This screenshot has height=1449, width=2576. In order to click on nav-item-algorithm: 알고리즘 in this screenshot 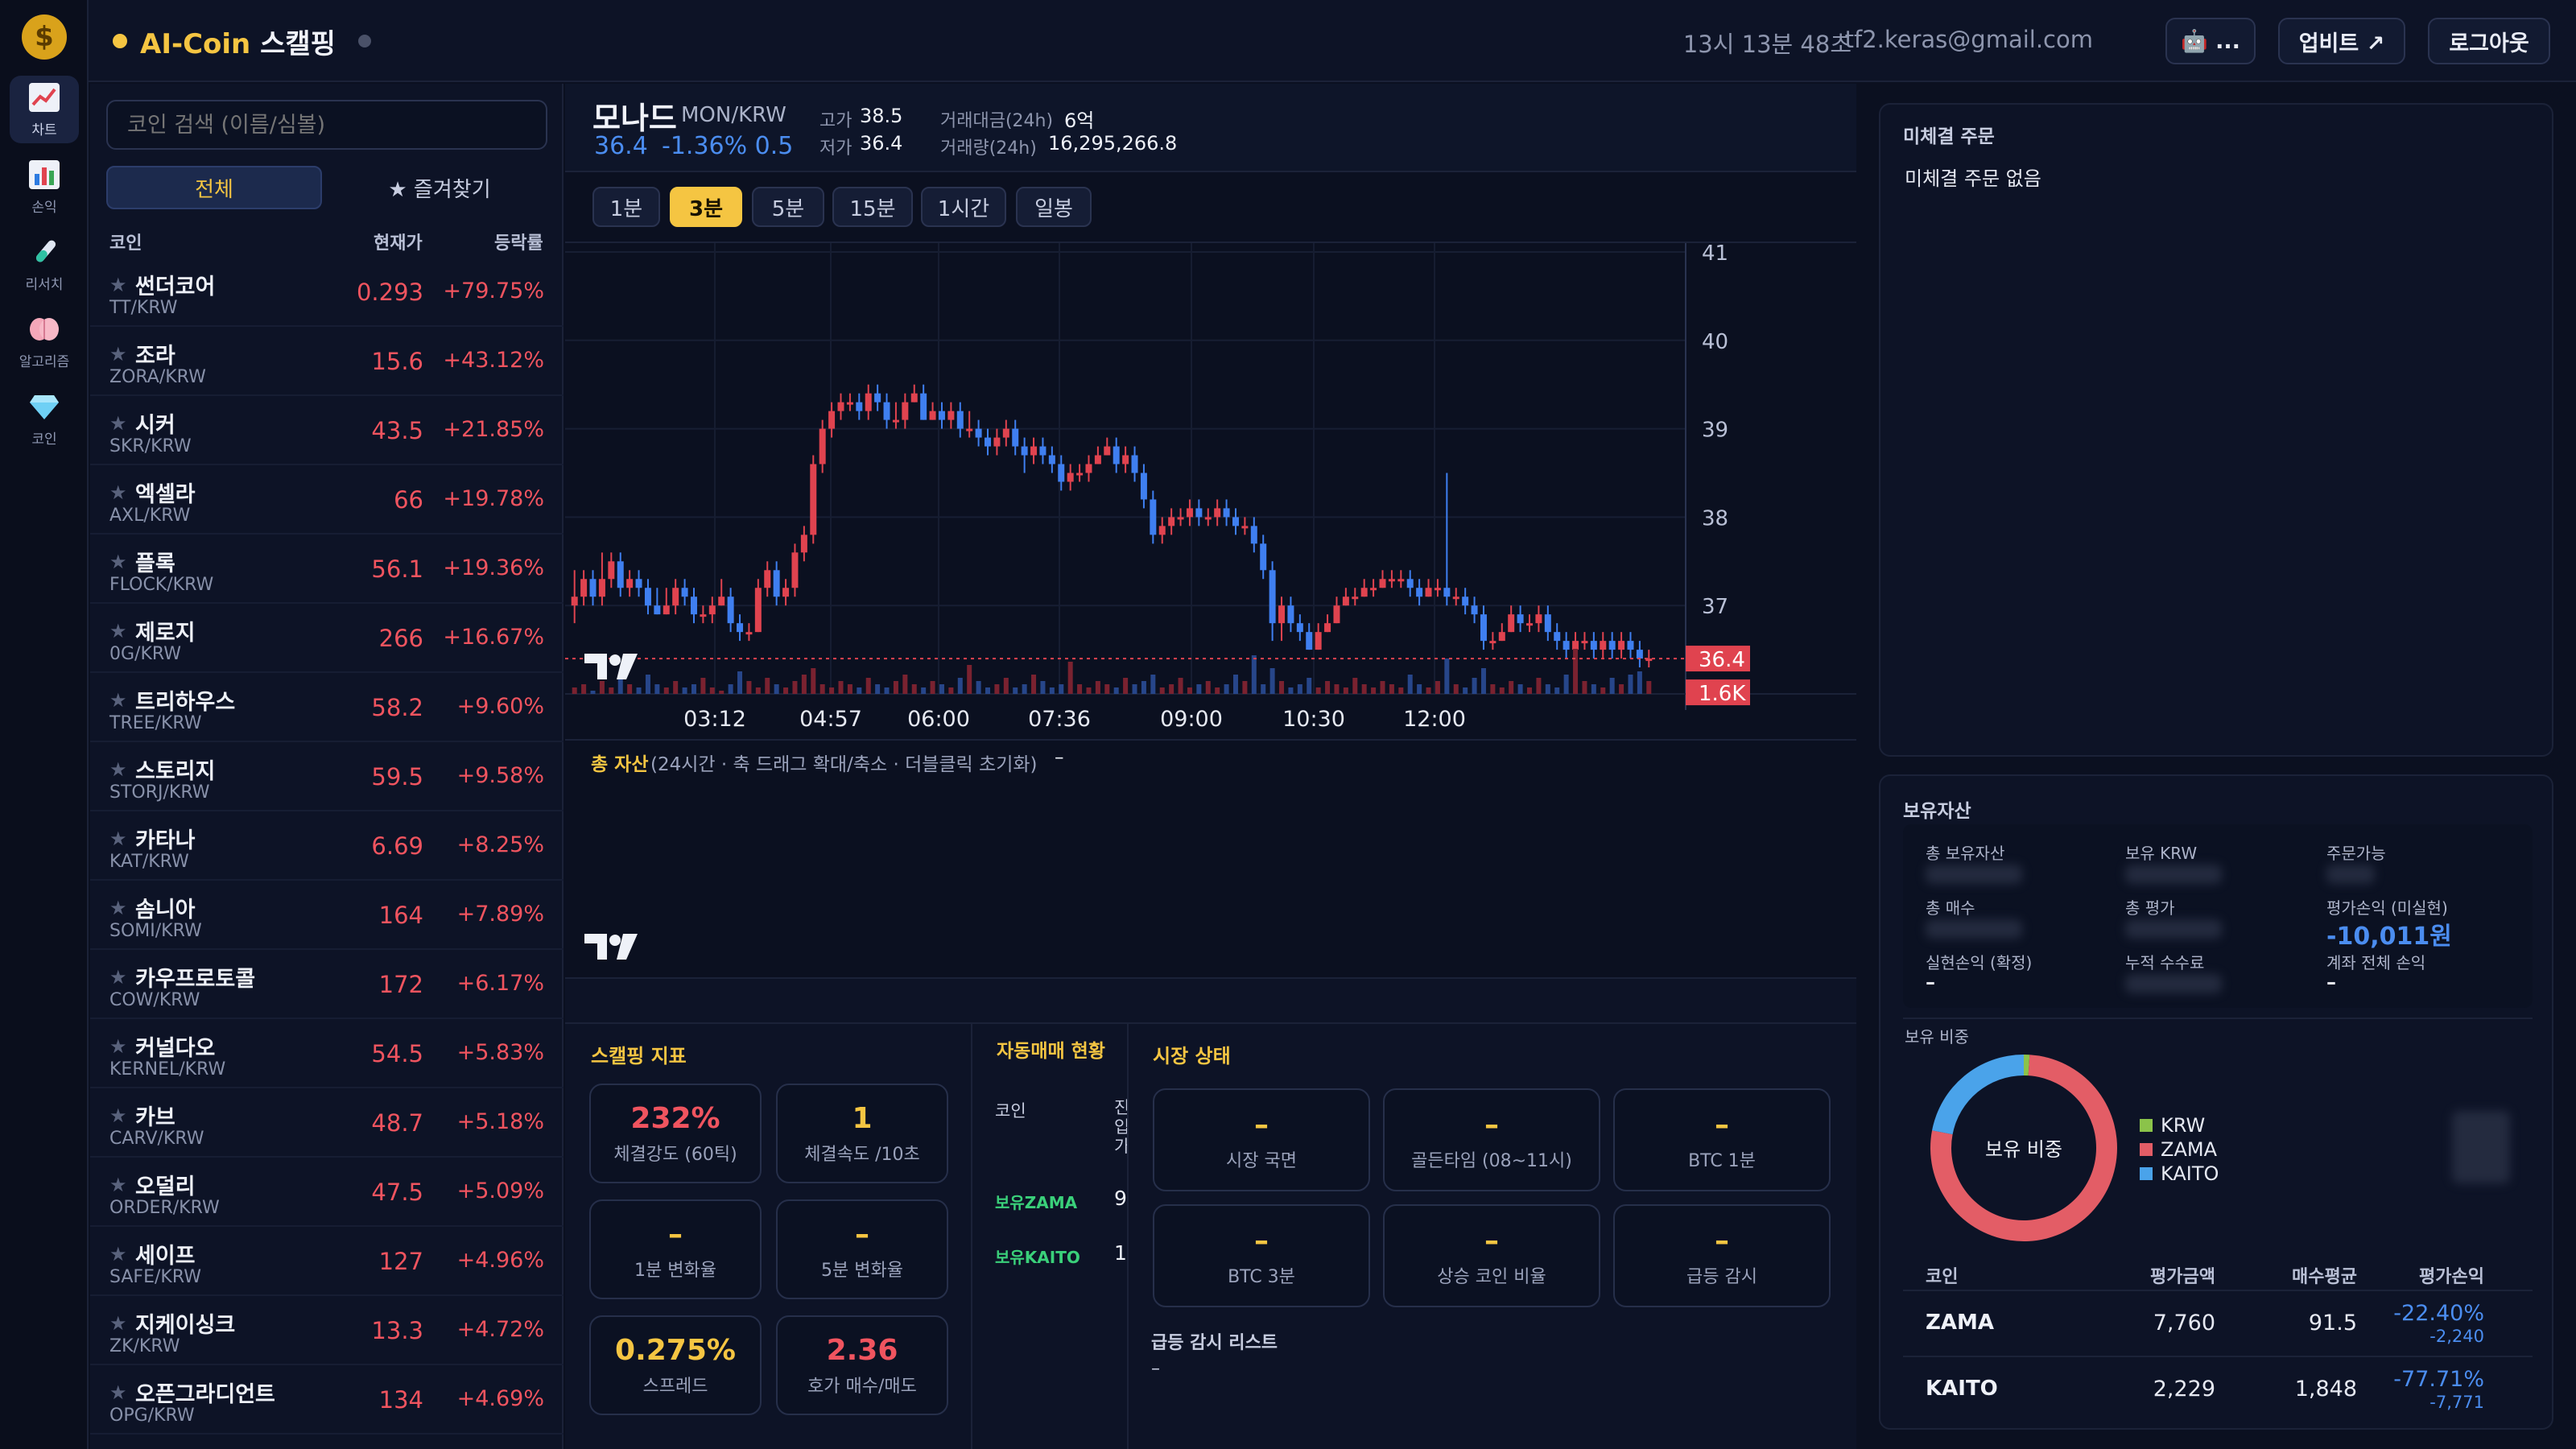, I will do `click(44, 341)`.